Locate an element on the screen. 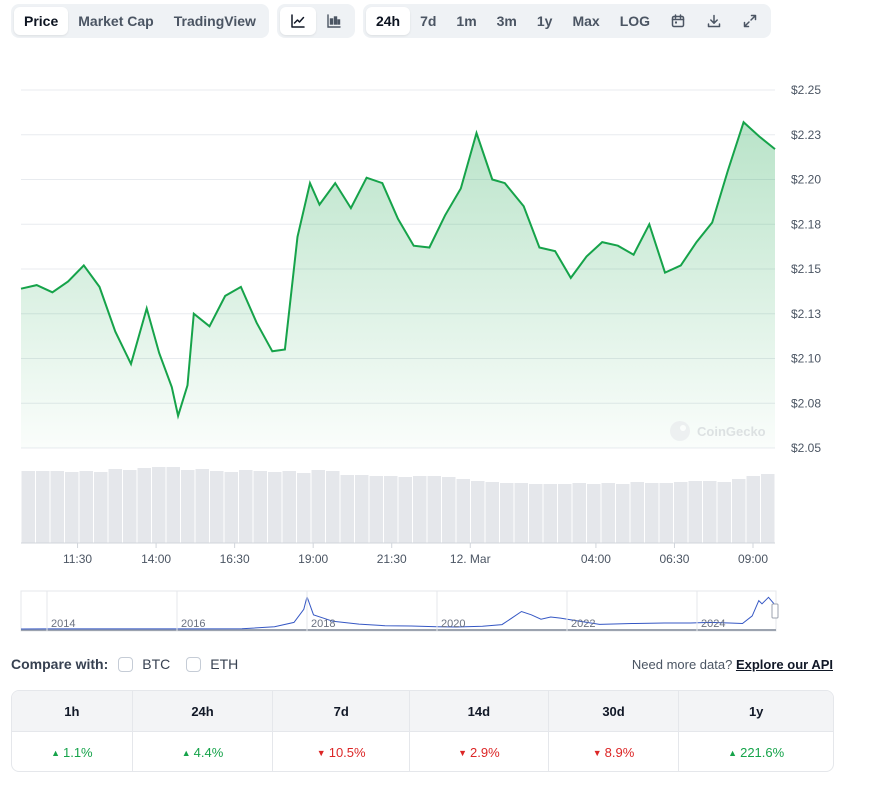 The image size is (870, 796). tab-range-max: Max is located at coordinates (586, 21).